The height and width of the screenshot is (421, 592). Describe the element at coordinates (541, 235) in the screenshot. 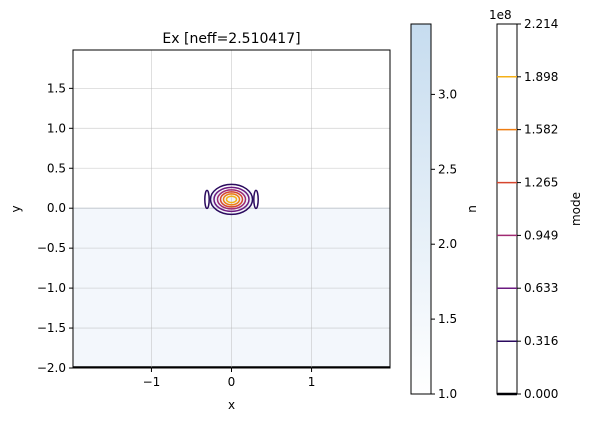

I see `mode-tick-label: 0.949` at that location.